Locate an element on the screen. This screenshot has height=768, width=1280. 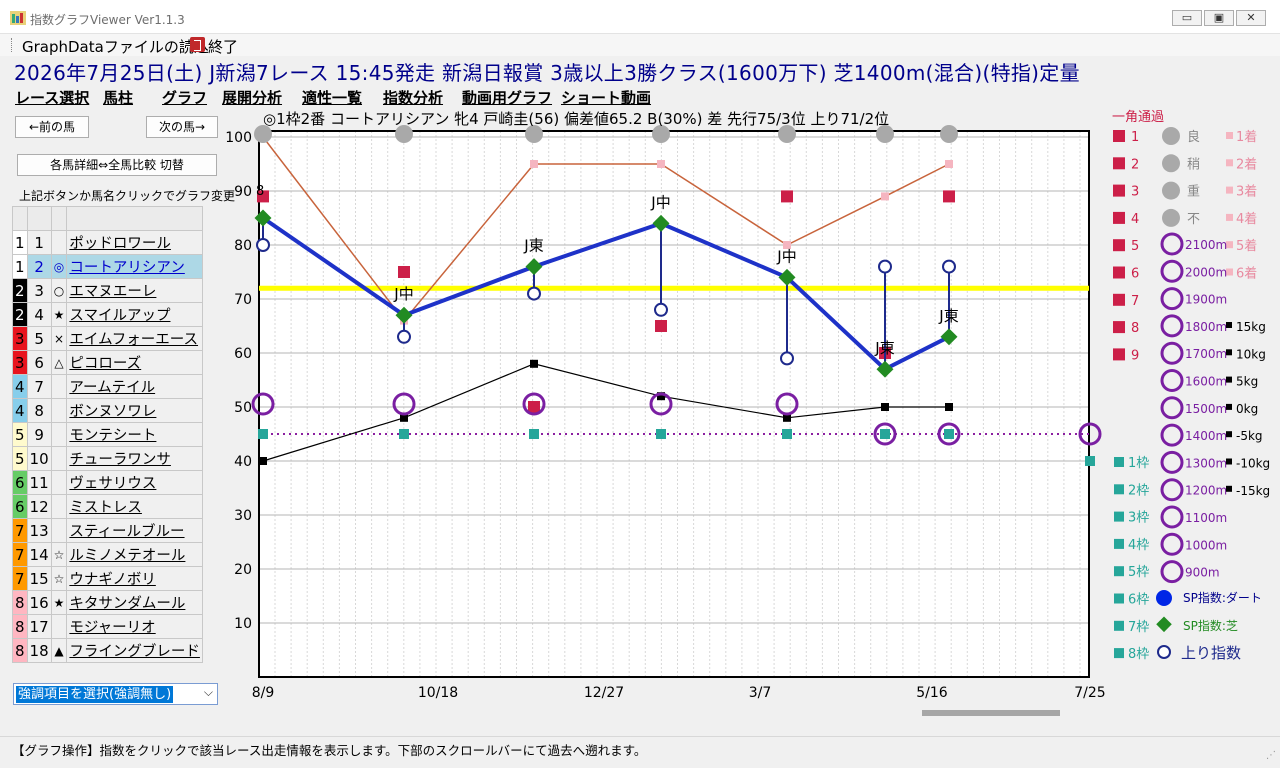
horse-row: 7 15 ☆ ウナギノボリ is located at coordinates (107, 578).